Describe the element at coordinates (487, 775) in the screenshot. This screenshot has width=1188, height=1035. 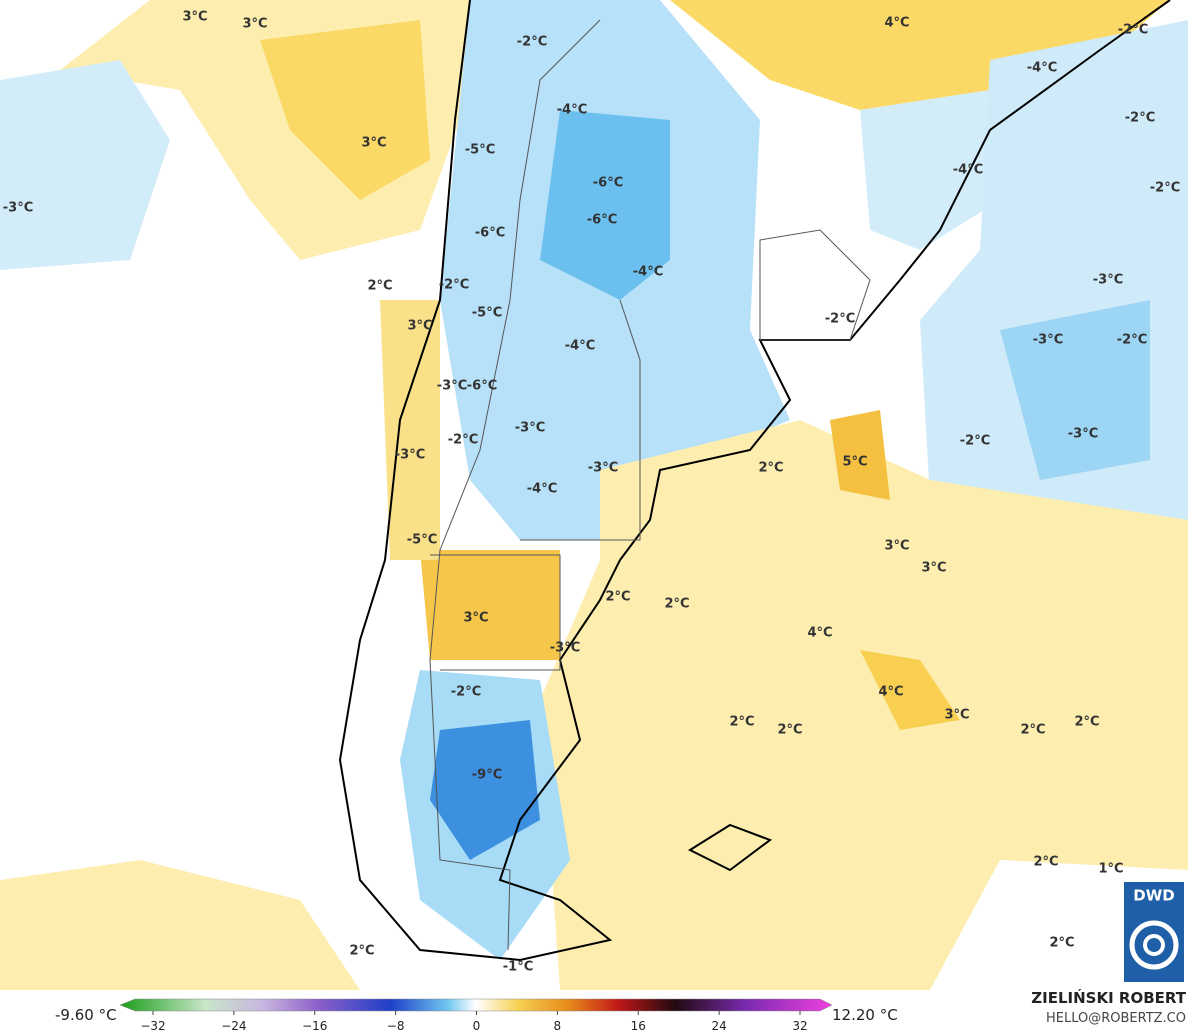
I see `temperature-label: -9°C` at that location.